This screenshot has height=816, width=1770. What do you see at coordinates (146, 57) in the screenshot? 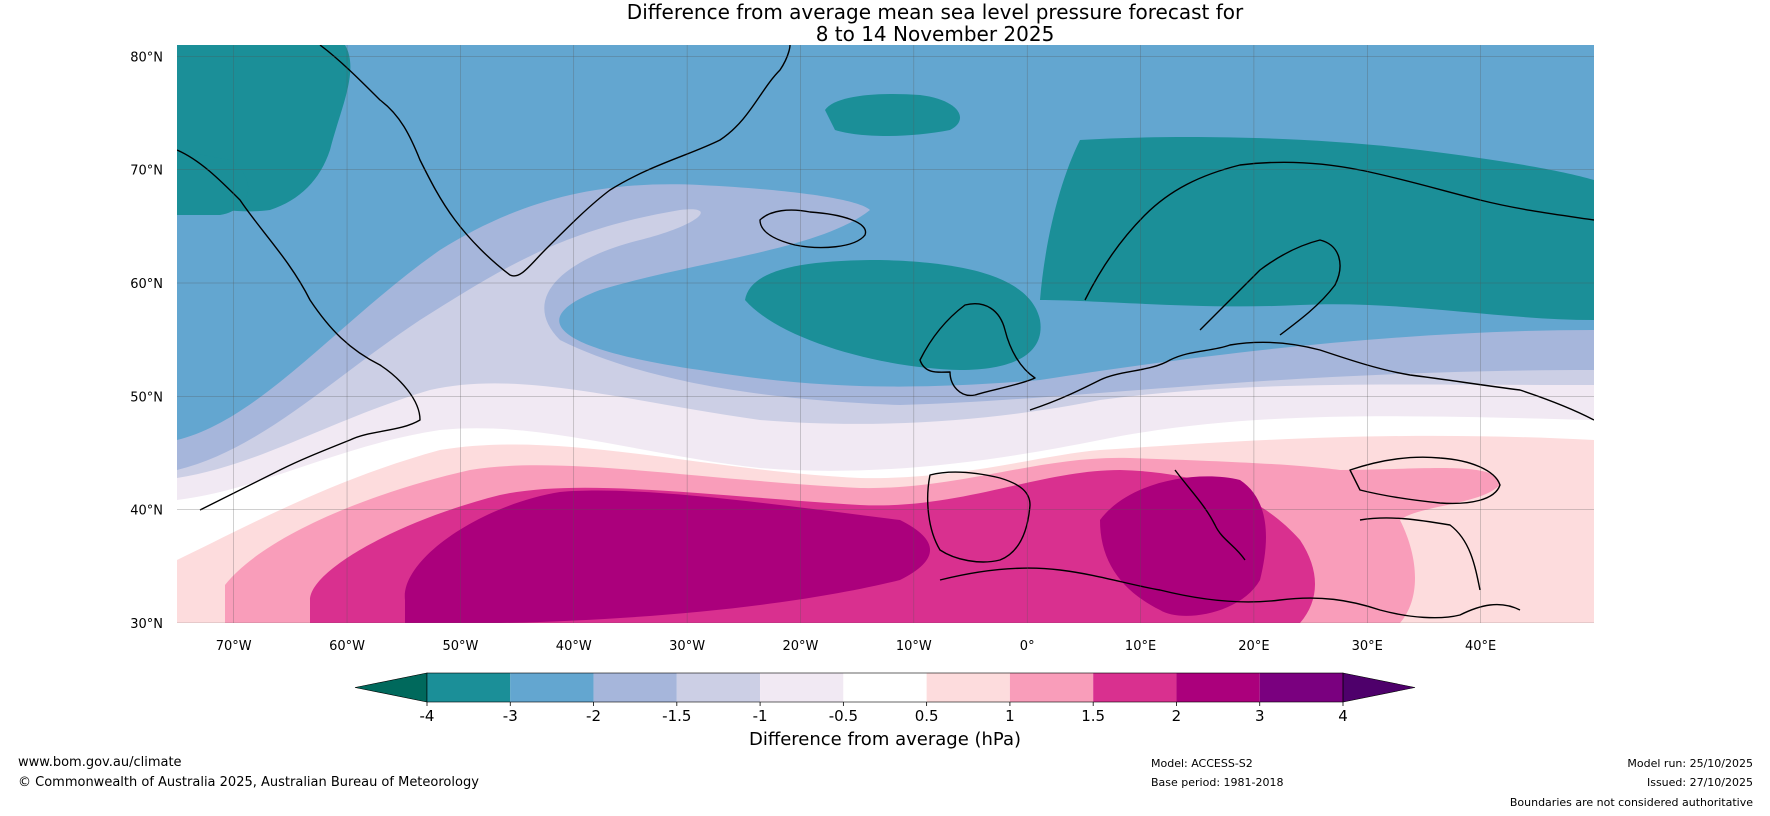
I see `latitude-tick-label: 80°N` at bounding box center [146, 57].